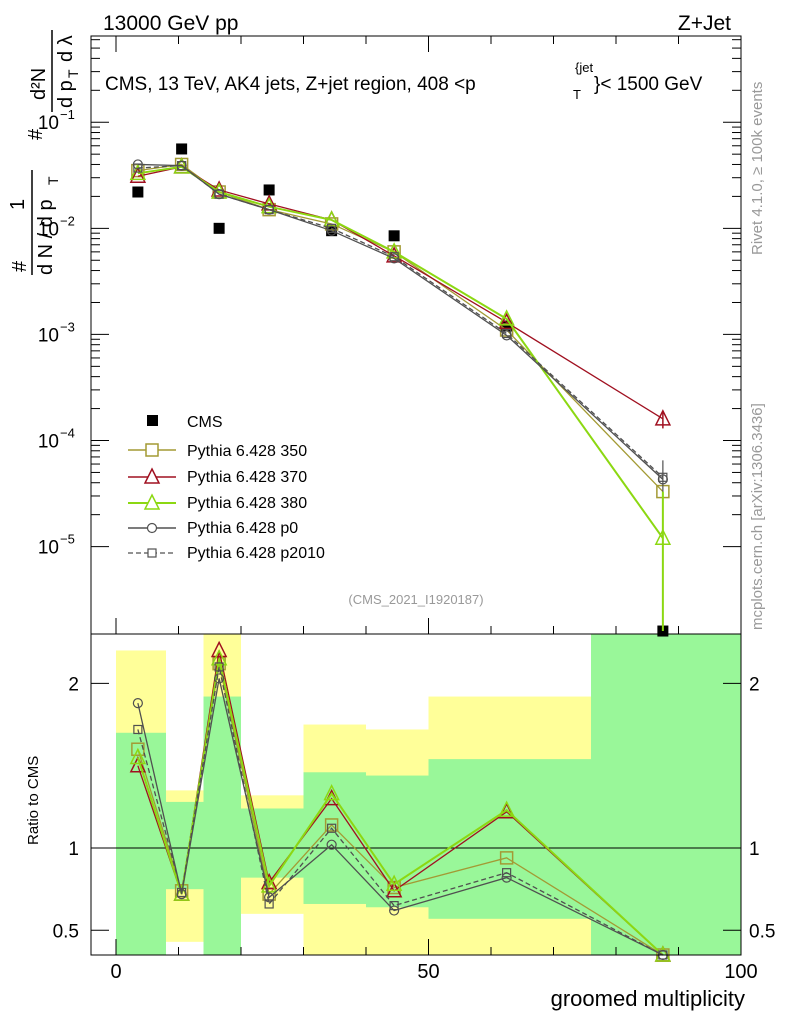 The height and width of the screenshot is (1024, 786). Describe the element at coordinates (18, 204) in the screenshot. I see `ylabel-one: 1` at that location.